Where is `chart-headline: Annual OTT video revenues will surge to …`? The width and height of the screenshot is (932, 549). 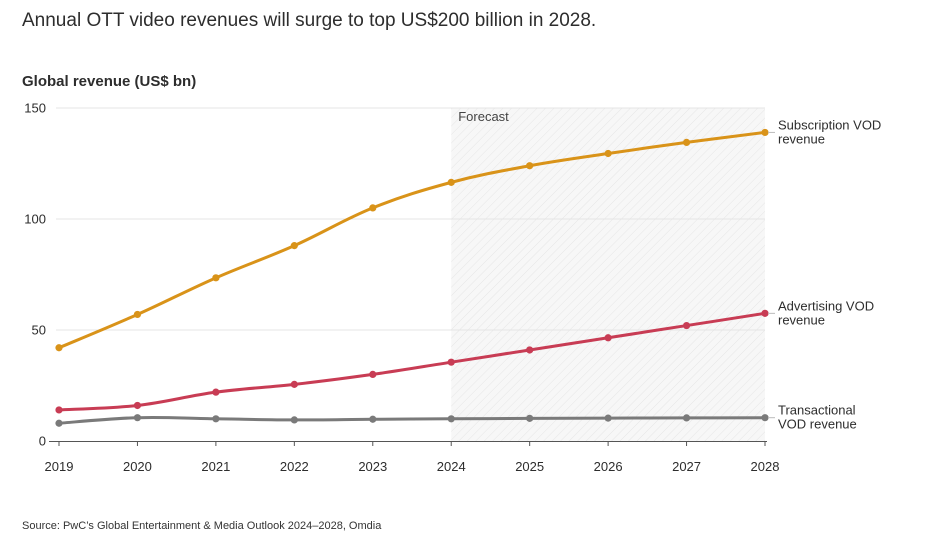 chart-headline: Annual OTT video revenues will surge to … is located at coordinates (309, 20).